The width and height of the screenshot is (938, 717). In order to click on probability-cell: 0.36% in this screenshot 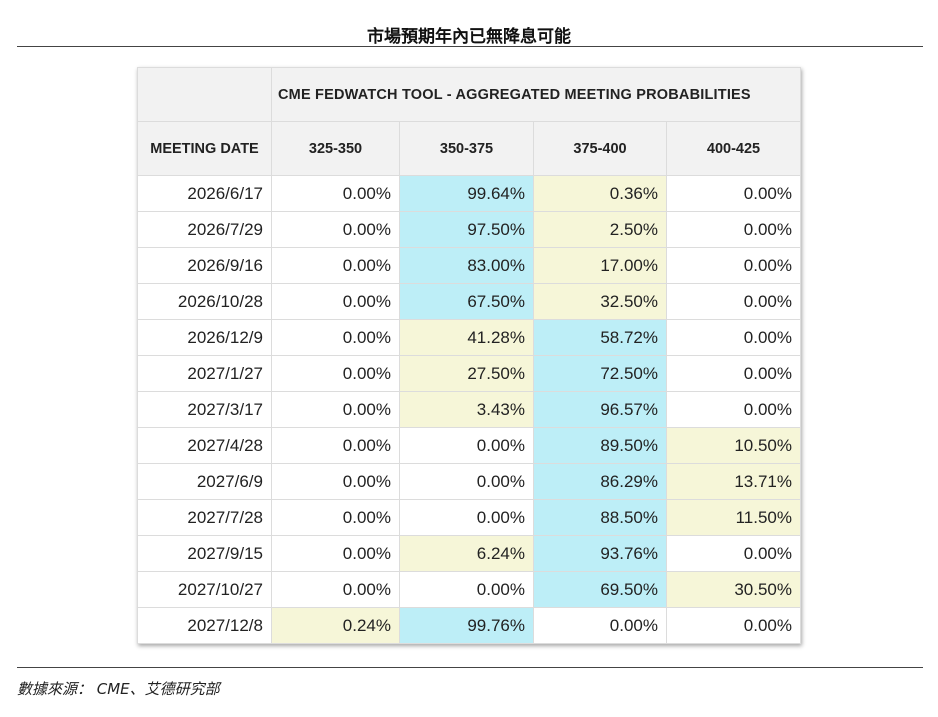, I will do `click(600, 193)`.